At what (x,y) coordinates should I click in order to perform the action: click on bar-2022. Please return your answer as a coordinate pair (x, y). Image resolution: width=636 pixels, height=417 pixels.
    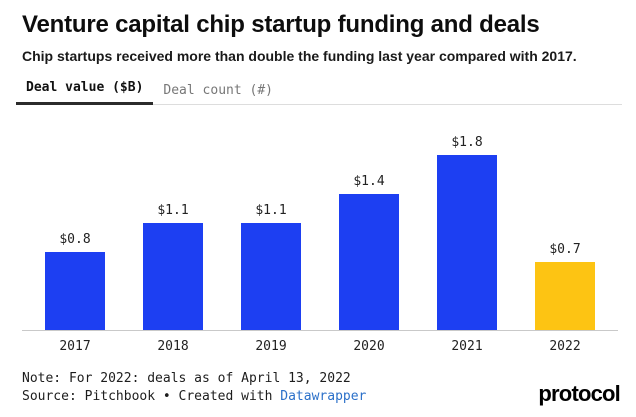
    Looking at the image, I should click on (565, 296).